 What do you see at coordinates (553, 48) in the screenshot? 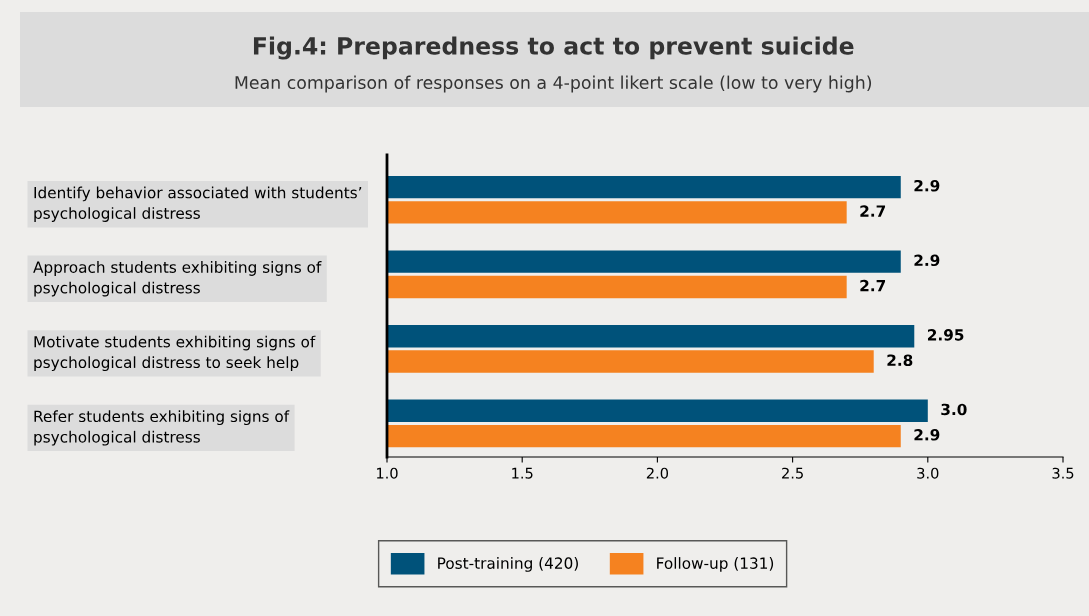
I see `chart-title: Fig.4: Preparedness to act to prevent suicide` at bounding box center [553, 48].